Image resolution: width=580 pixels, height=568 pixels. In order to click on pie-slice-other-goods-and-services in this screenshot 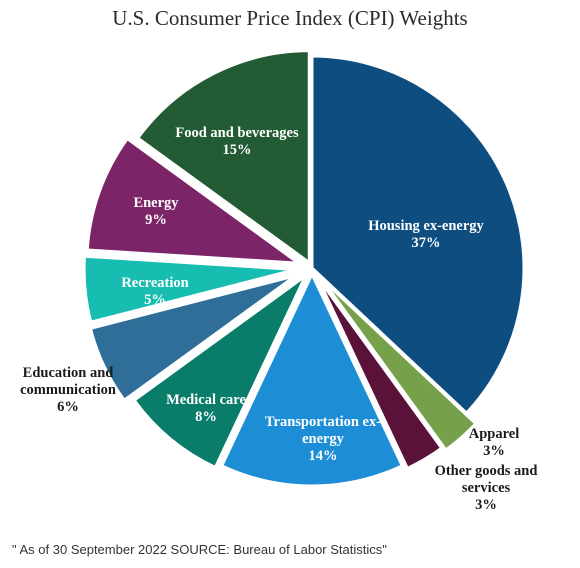, I will do `click(379, 373)`.